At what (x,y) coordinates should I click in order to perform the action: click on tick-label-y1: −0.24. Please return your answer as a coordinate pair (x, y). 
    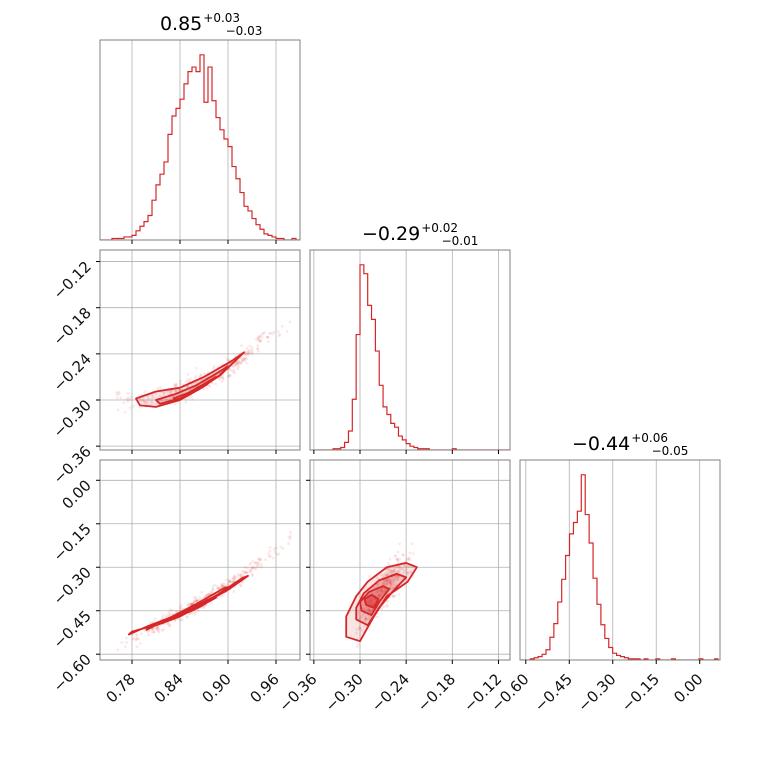
    Looking at the image, I should click on (72, 372).